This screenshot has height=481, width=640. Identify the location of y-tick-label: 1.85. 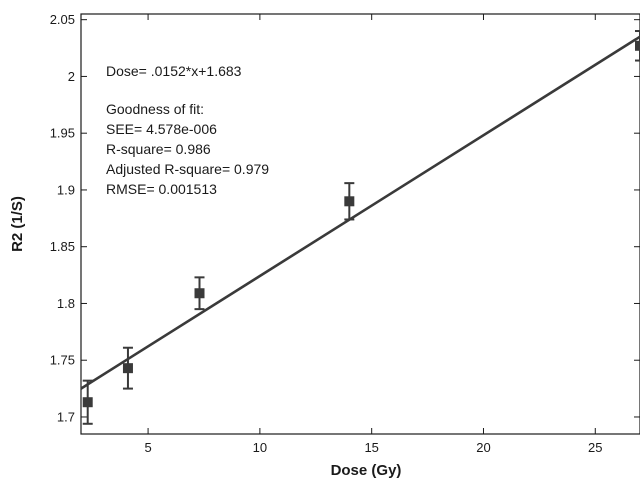
(62, 246).